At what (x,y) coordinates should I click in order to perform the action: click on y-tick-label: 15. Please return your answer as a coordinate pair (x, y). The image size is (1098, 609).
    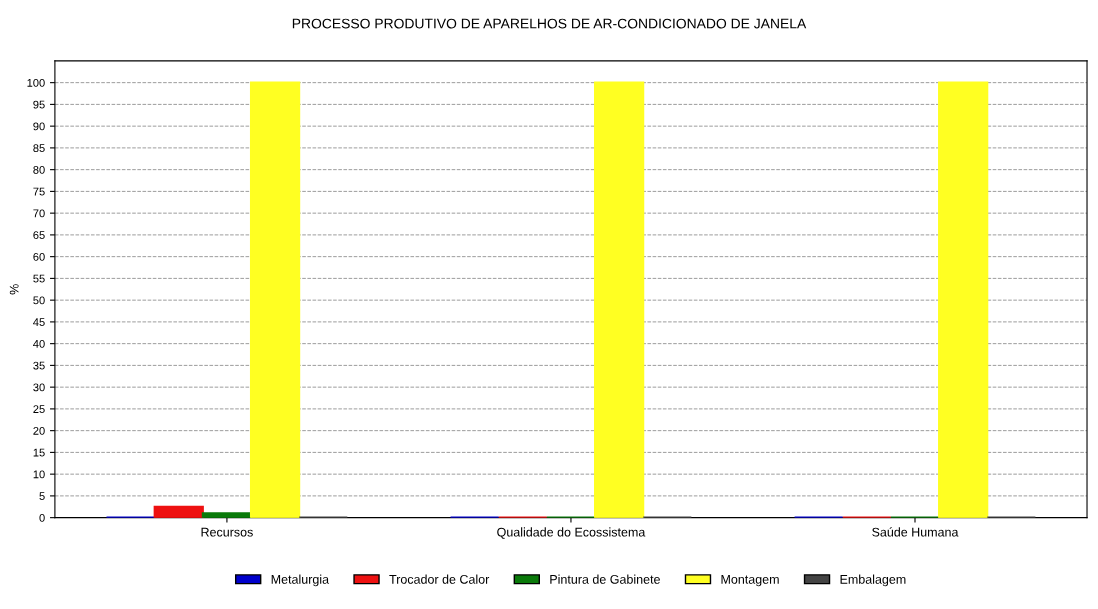
    Looking at the image, I should click on (39, 452).